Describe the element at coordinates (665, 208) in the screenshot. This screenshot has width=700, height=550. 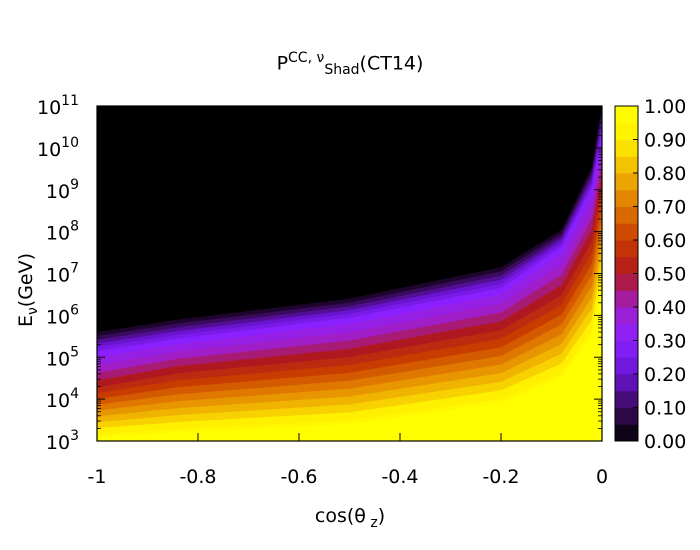
I see `colorbar-tick-label: 0.70` at that location.